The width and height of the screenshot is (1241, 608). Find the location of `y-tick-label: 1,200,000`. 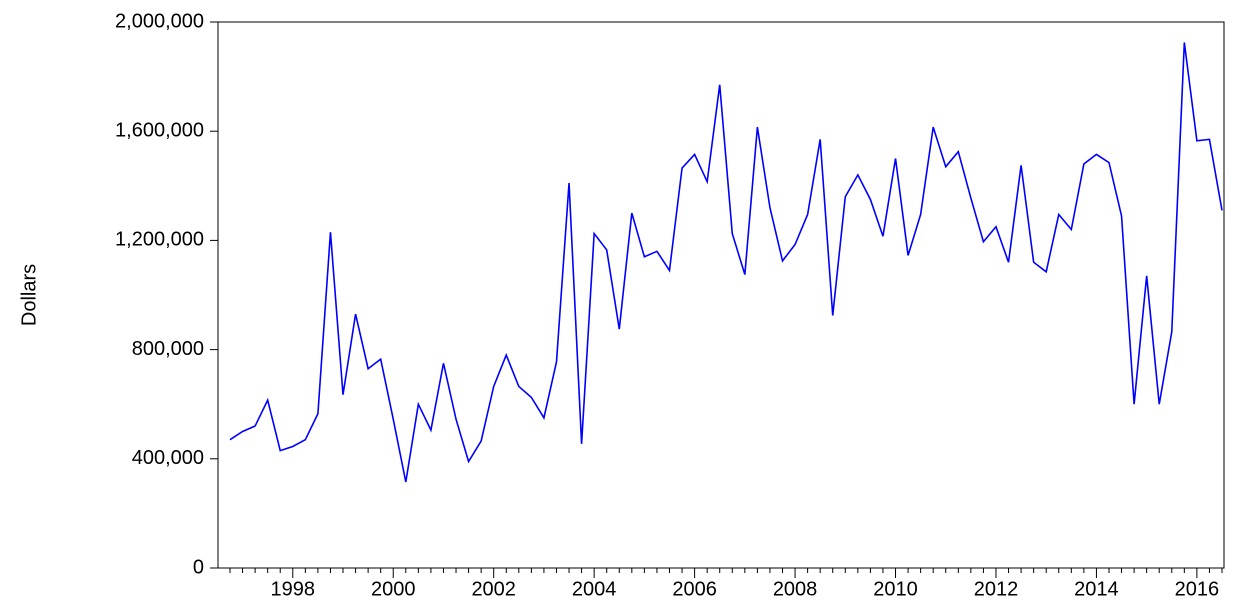

y-tick-label: 1,200,000 is located at coordinates (159, 240).